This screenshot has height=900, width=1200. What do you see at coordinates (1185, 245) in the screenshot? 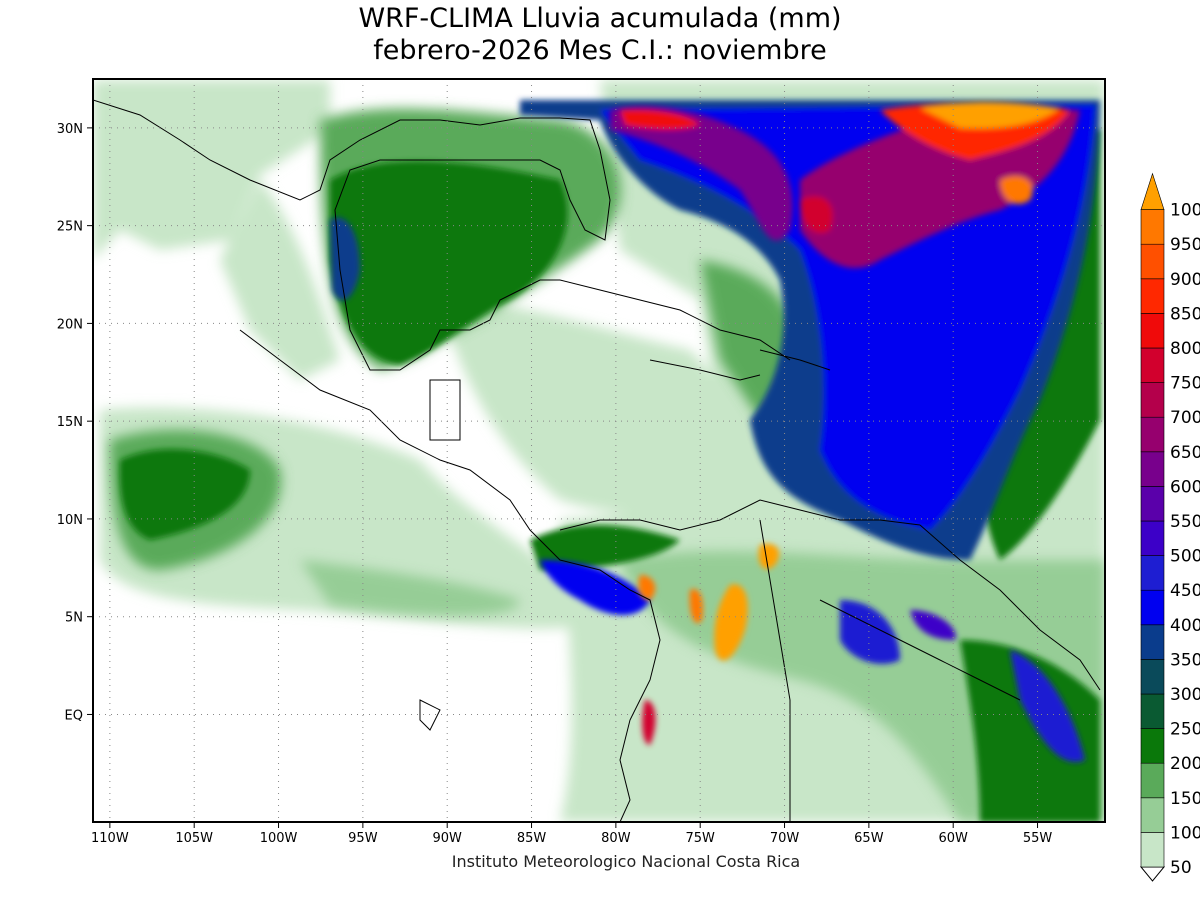
I see `colorbar-label: 950` at bounding box center [1185, 245].